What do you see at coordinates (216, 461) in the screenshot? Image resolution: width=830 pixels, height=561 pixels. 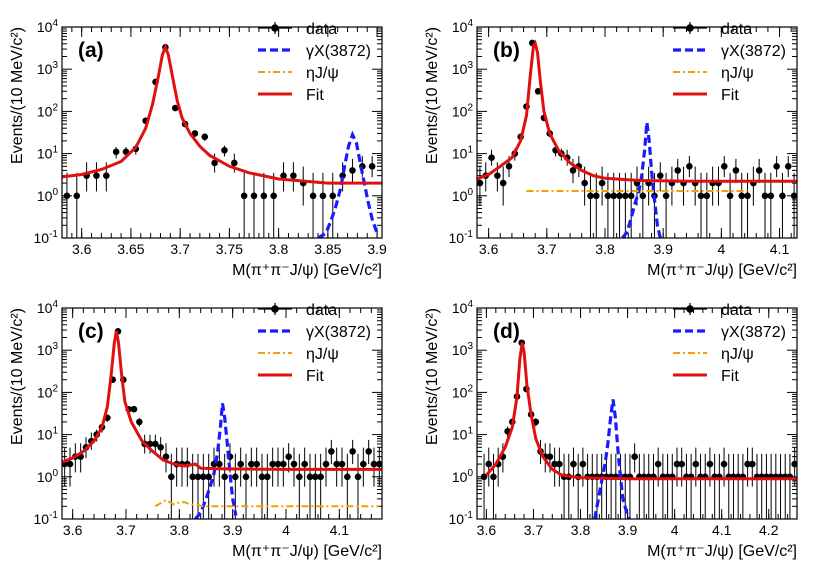 I see `series-line-gamma-x3872` at bounding box center [216, 461].